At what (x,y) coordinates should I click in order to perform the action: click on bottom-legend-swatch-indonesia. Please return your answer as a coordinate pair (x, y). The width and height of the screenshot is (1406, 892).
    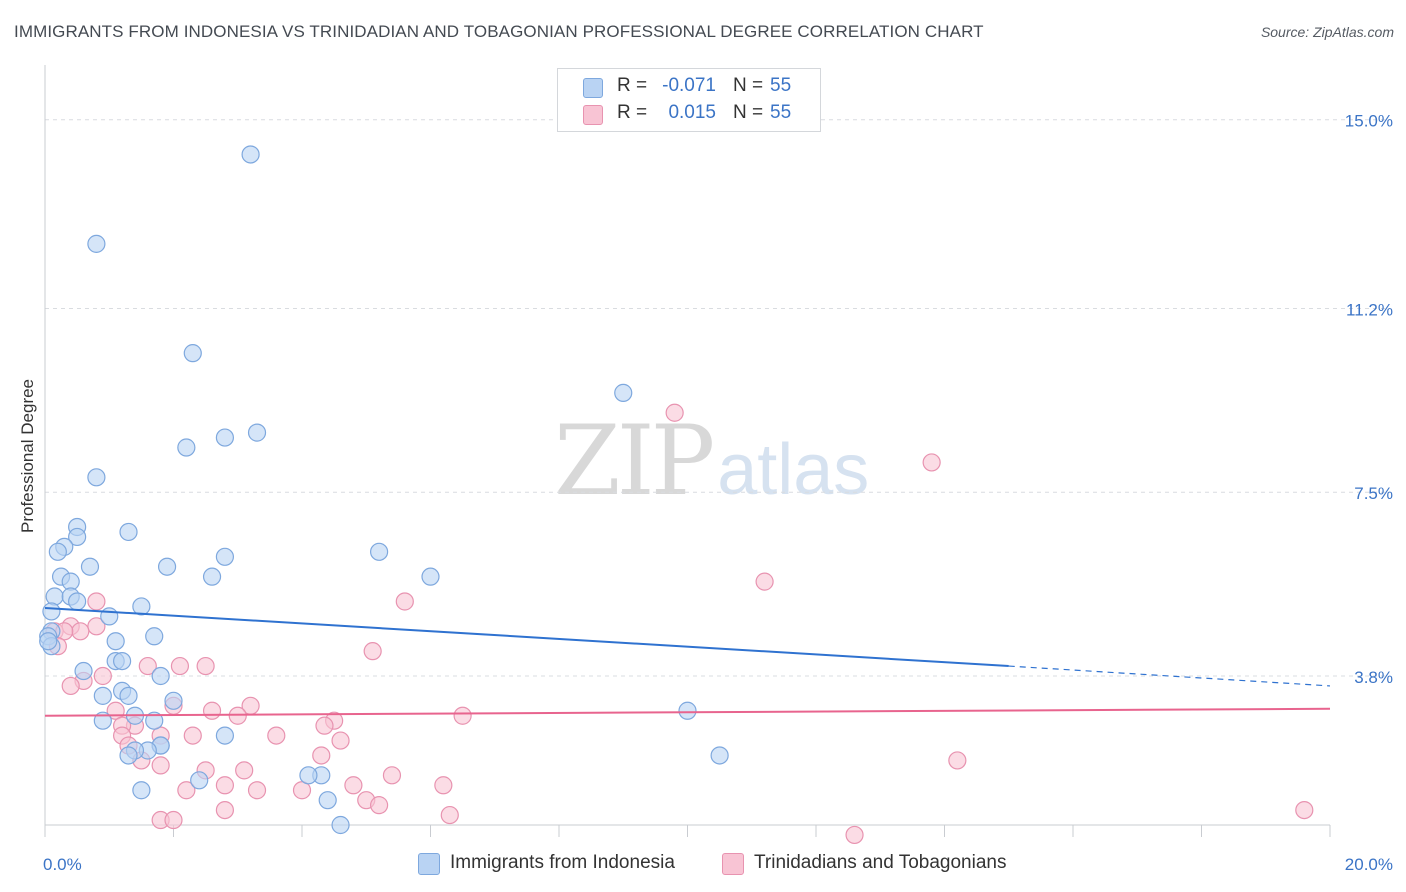
    Looking at the image, I should click on (429, 864).